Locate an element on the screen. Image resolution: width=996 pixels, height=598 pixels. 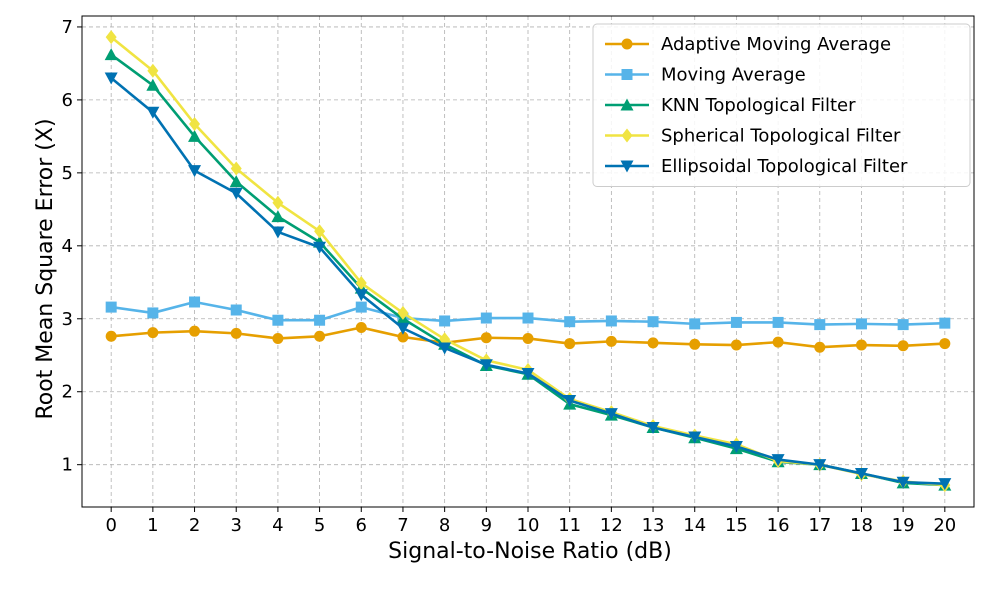
x-tick-label: 6 is located at coordinates (361, 525).